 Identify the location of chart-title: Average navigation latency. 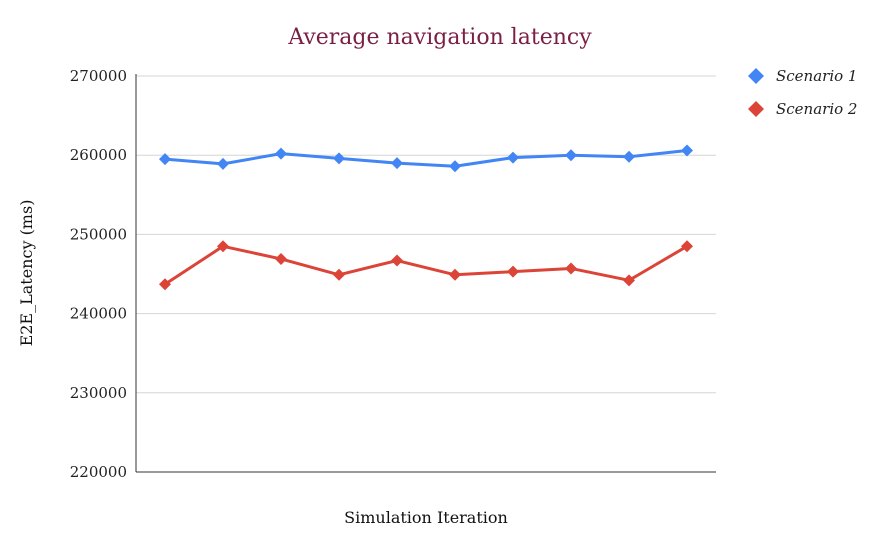
(439, 37).